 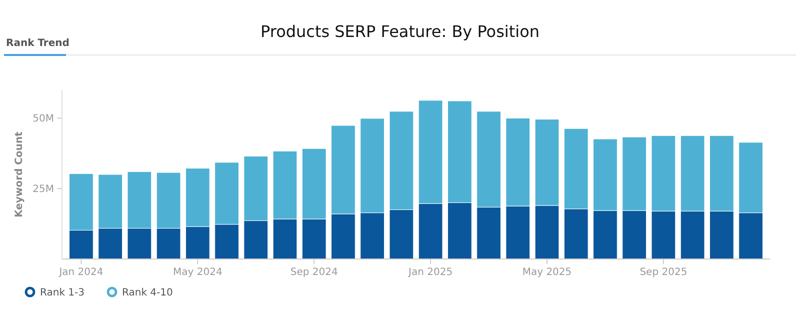 What do you see at coordinates (547, 272) in the screenshot?
I see `x-tick-label: May 2025` at bounding box center [547, 272].